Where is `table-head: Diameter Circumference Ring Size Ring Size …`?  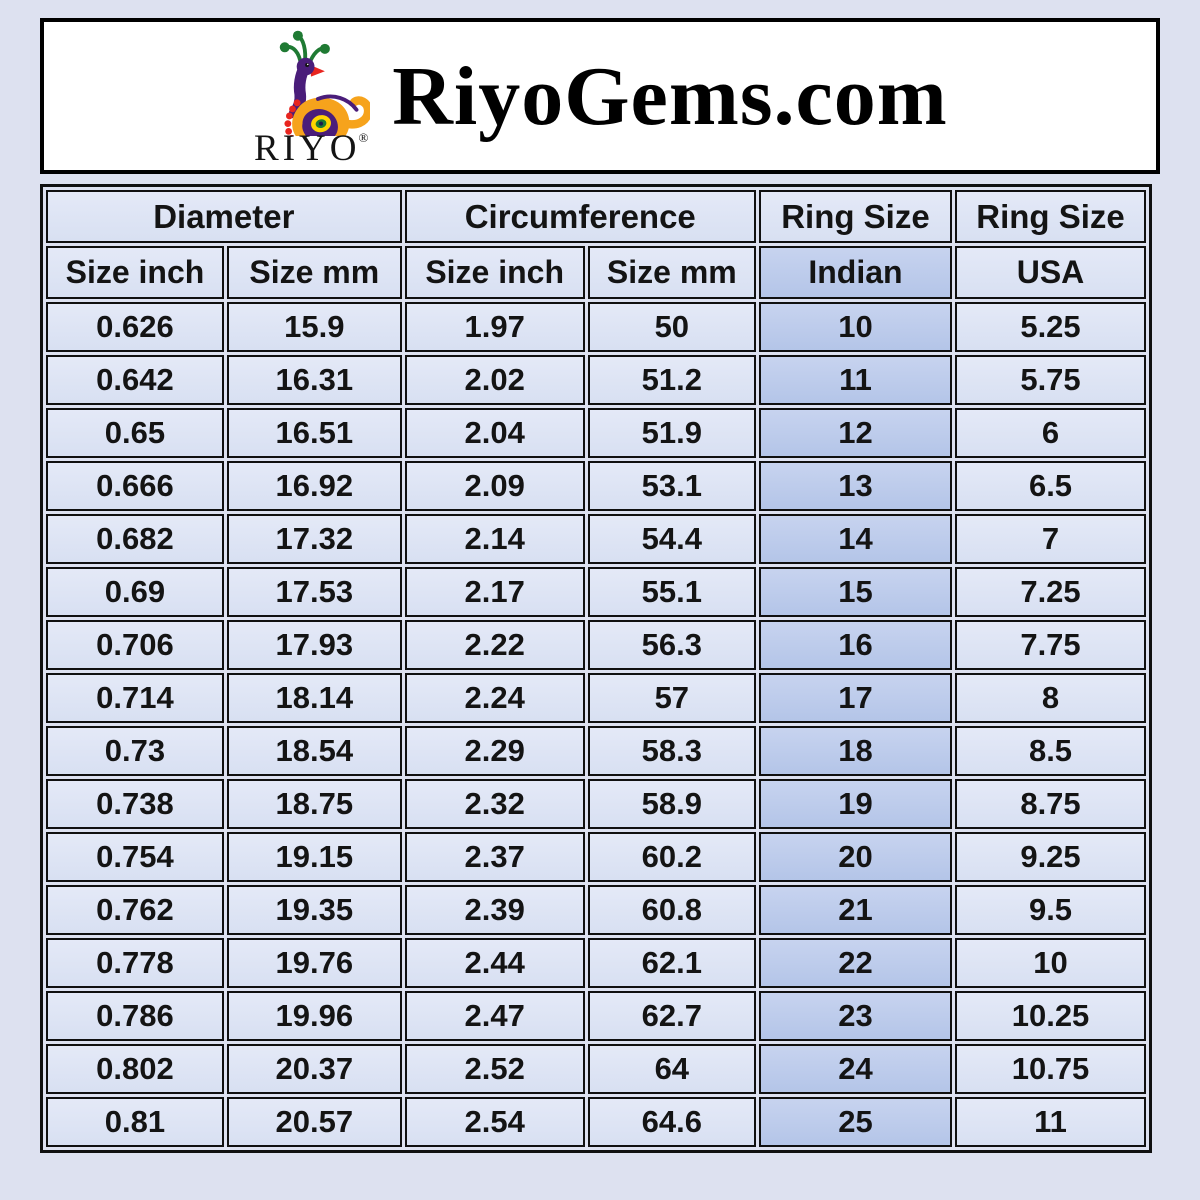
table-head: Diameter Circumference Ring Size Ring Size … is located at coordinates (596, 244).